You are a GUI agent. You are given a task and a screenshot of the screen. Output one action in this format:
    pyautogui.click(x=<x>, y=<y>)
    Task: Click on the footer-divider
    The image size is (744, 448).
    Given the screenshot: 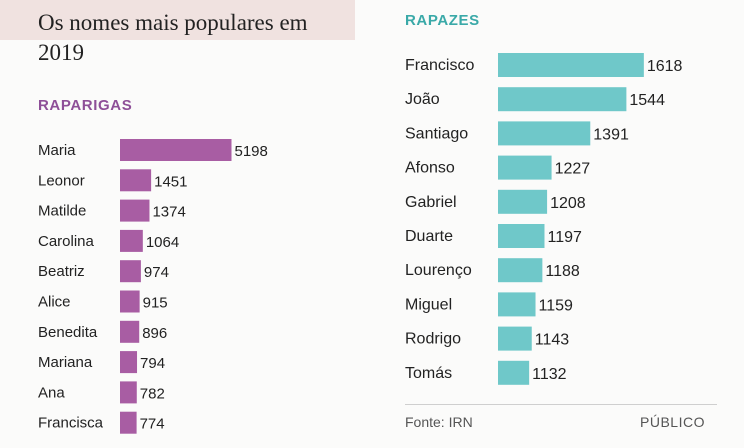 What is the action you would take?
    pyautogui.click(x=561, y=404)
    